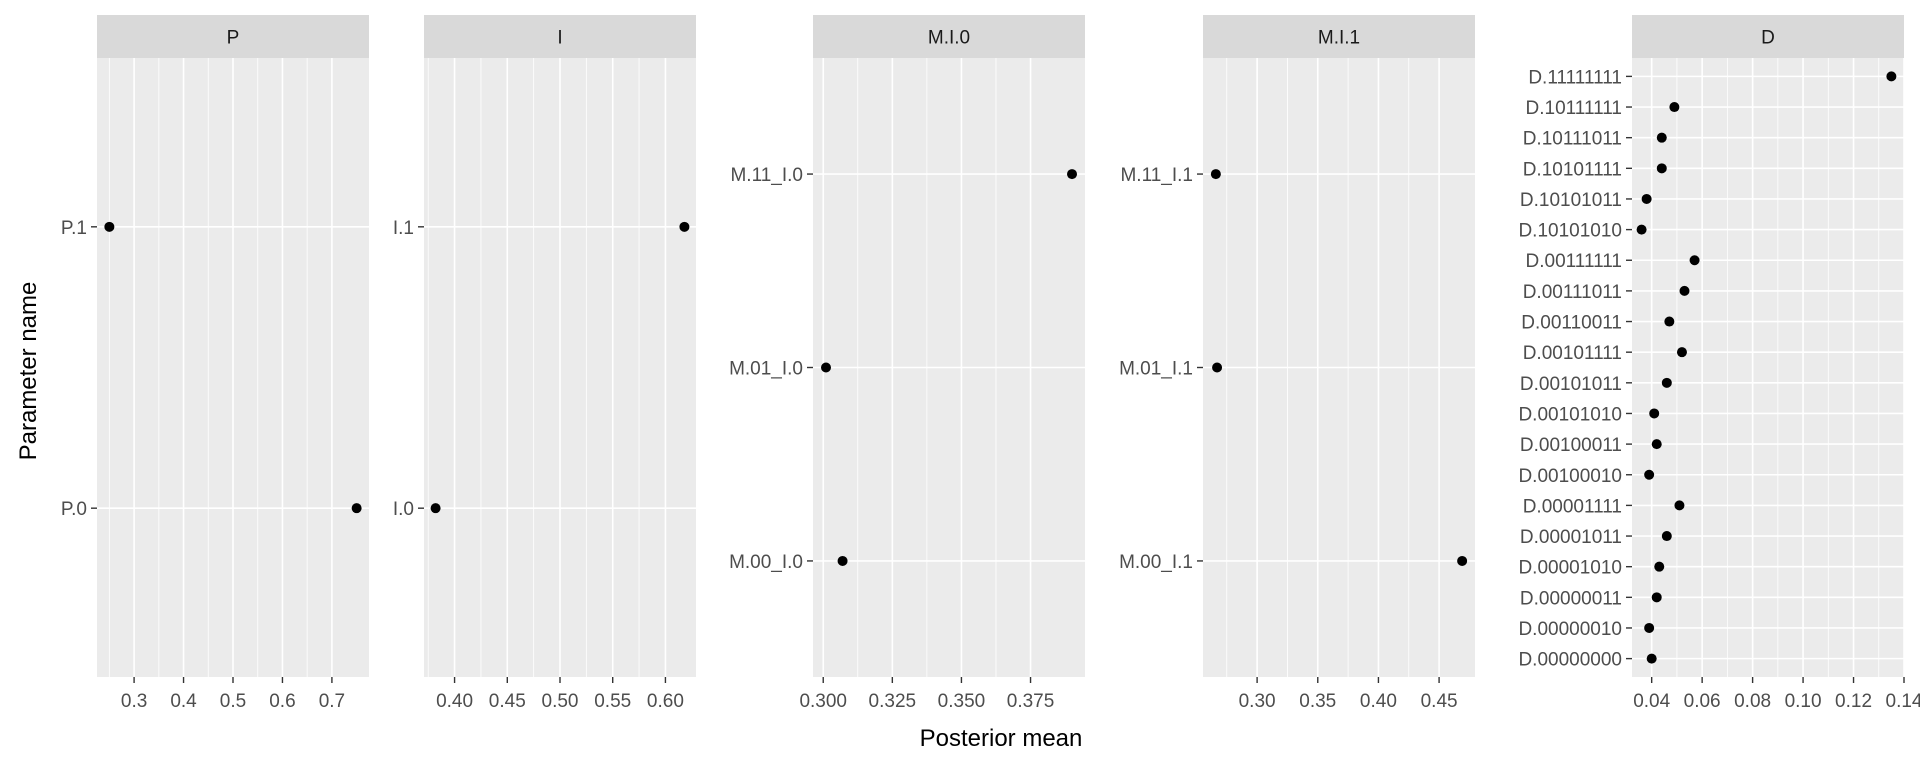  What do you see at coordinates (1572, 139) in the screenshot?
I see `y-tick-label: D.10111011` at bounding box center [1572, 139].